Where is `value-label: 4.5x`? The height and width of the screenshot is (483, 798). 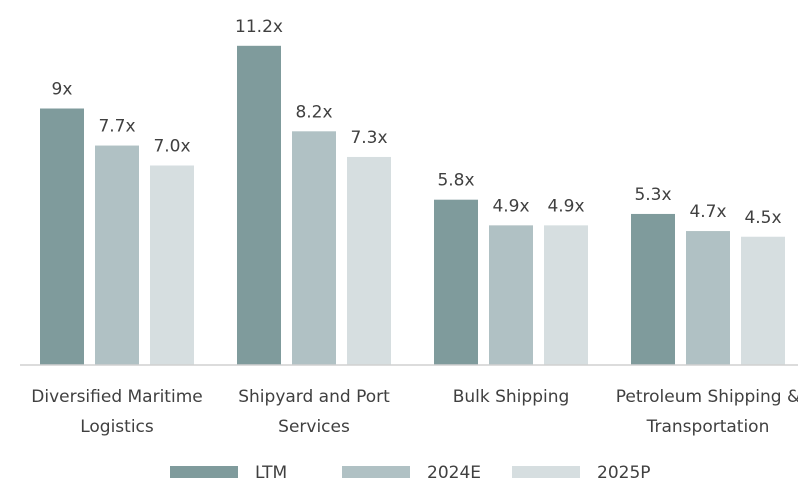 value-label: 4.5x is located at coordinates (762, 218).